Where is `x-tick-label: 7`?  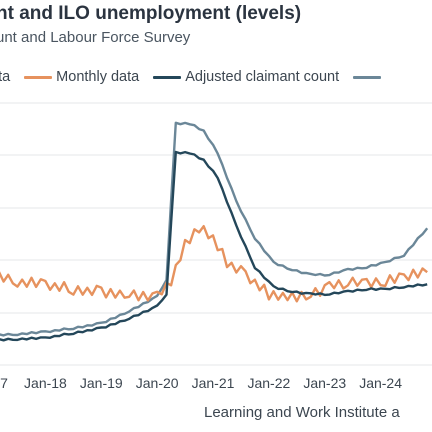
x-tick-label: 7 is located at coordinates (4, 383).